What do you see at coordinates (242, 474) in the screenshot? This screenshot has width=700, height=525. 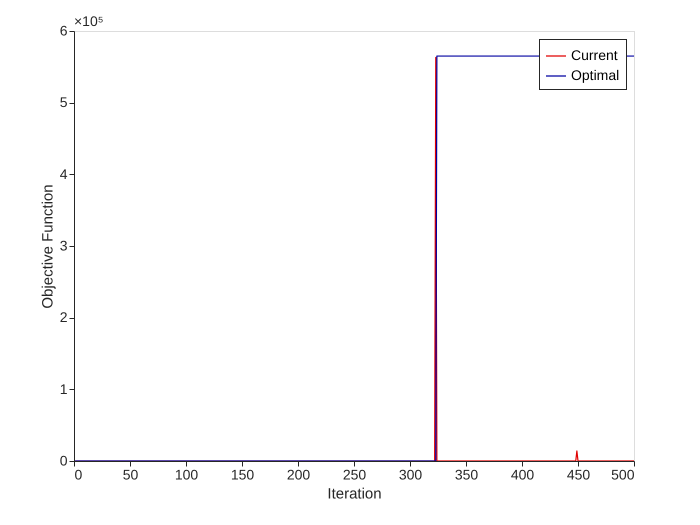 I see `x-tick-label: 150` at bounding box center [242, 474].